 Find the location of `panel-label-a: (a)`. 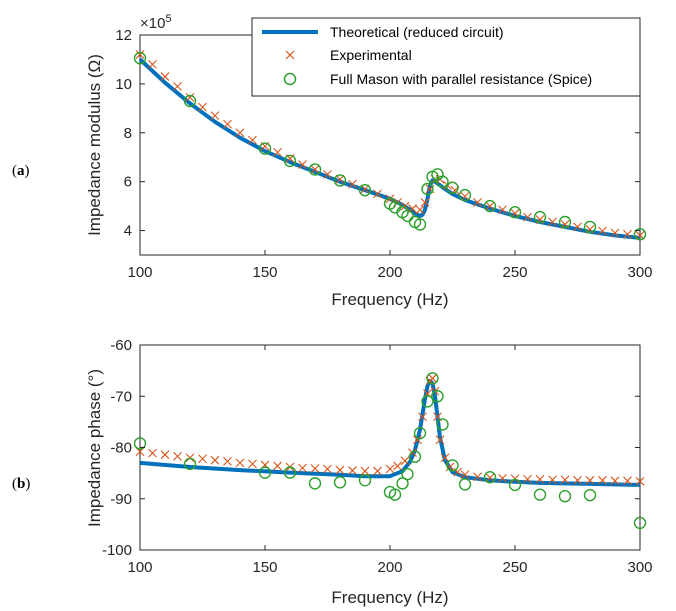

panel-label-a: (a) is located at coordinates (21, 171).